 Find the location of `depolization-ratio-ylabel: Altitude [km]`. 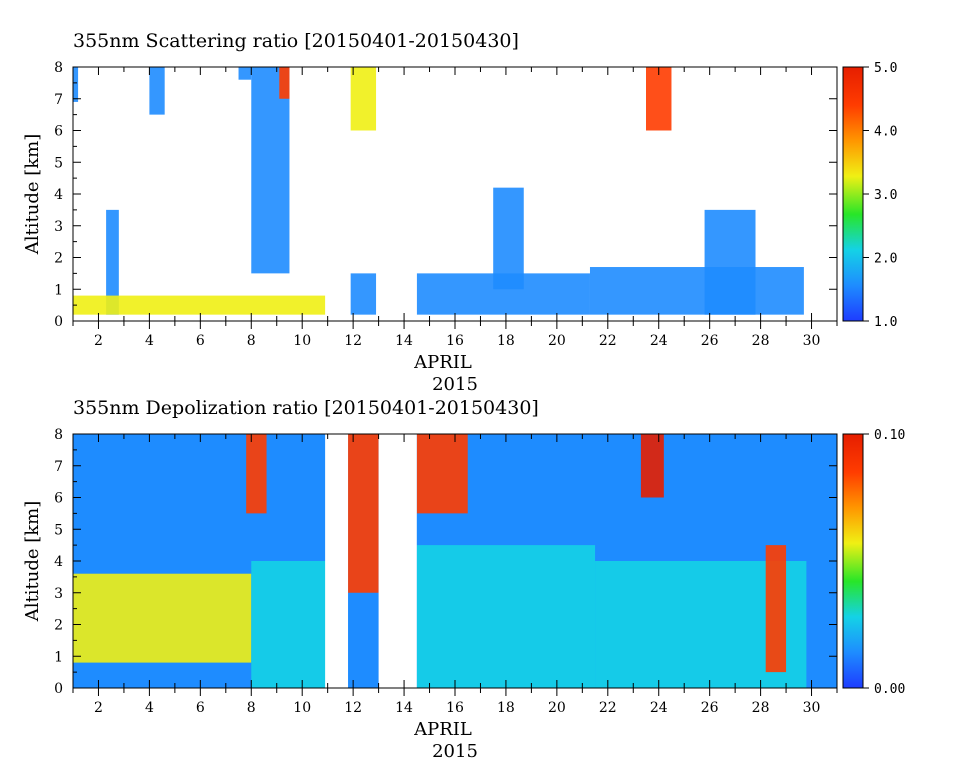

depolization-ratio-ylabel: Altitude [km] is located at coordinates (32, 562).